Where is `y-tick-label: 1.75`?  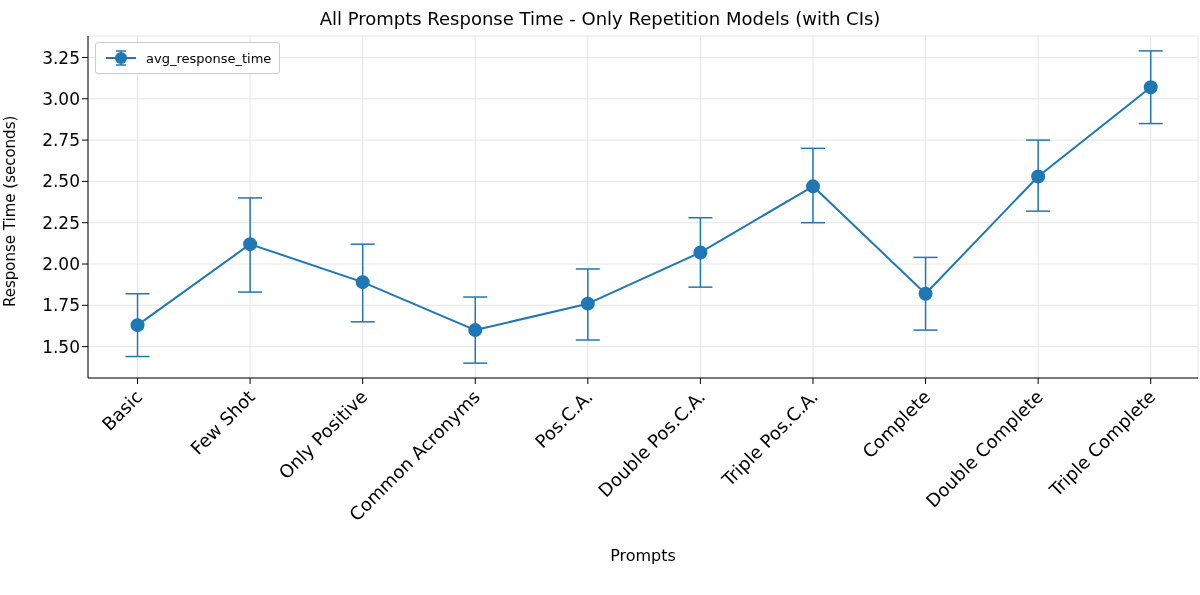
y-tick-label: 1.75 is located at coordinates (61, 305).